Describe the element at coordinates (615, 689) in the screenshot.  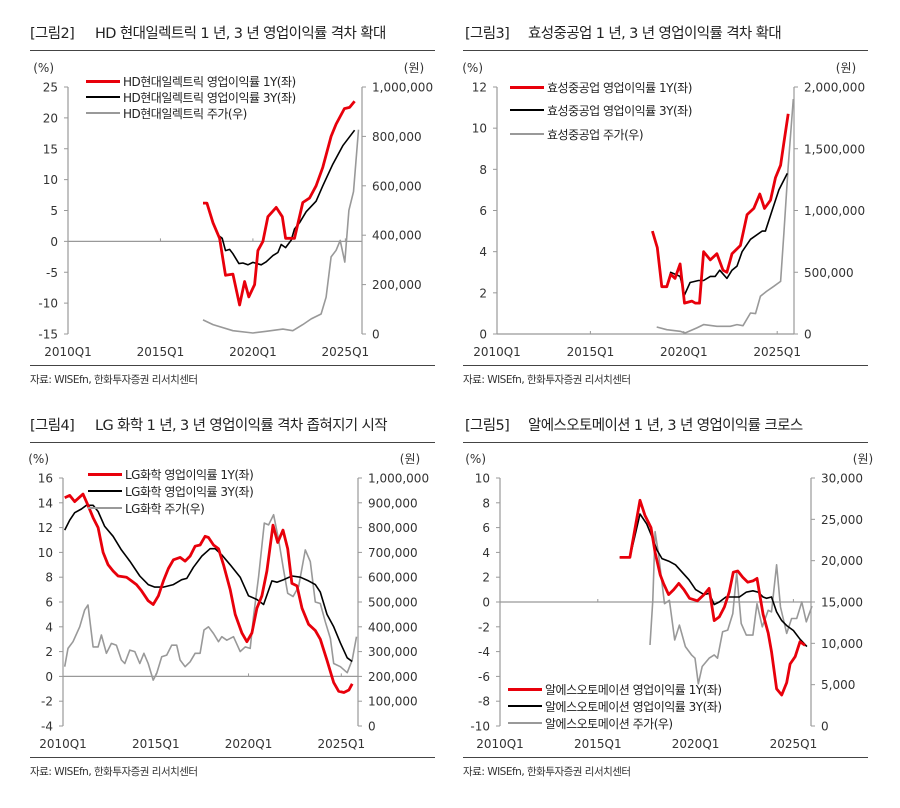
I see `legend-item-1y: 알에스오토메이션 영업이익률 1Y(좌)` at that location.